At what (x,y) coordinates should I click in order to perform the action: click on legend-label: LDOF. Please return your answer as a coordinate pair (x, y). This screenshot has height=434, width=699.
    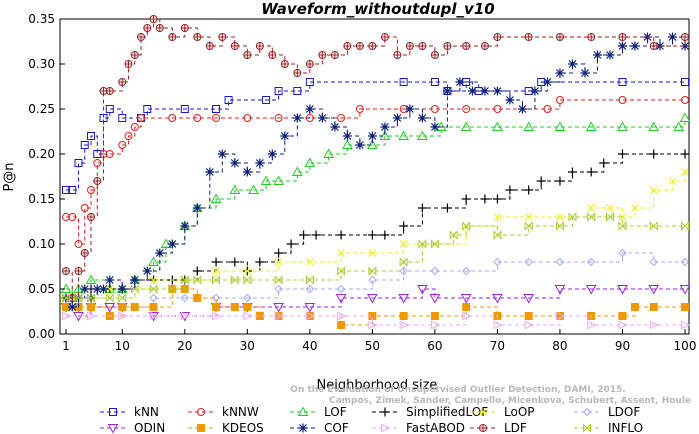
    Looking at the image, I should click on (624, 412).